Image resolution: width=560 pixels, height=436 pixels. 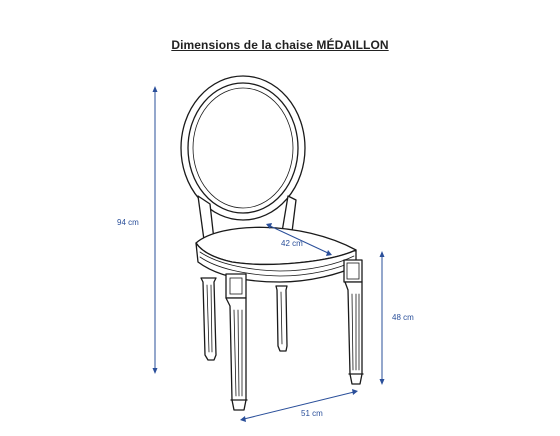 I want to click on seat, so click(x=279, y=262).